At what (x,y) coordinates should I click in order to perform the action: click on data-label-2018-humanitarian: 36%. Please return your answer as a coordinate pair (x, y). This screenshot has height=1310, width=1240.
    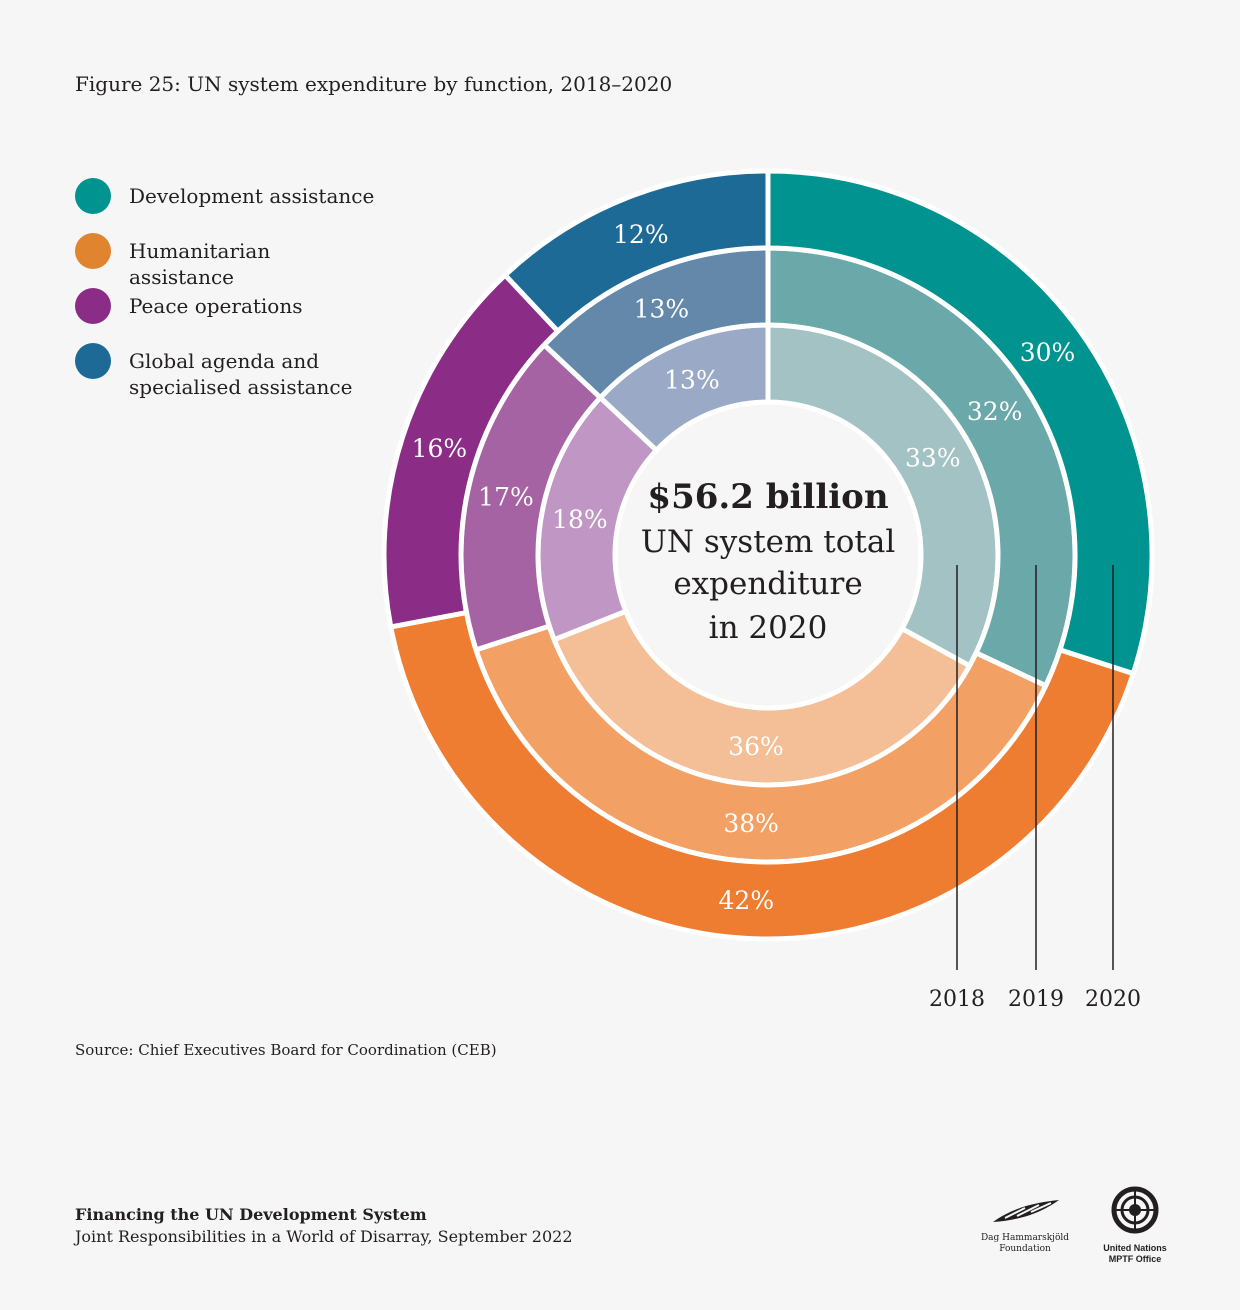
    Looking at the image, I should click on (756, 746).